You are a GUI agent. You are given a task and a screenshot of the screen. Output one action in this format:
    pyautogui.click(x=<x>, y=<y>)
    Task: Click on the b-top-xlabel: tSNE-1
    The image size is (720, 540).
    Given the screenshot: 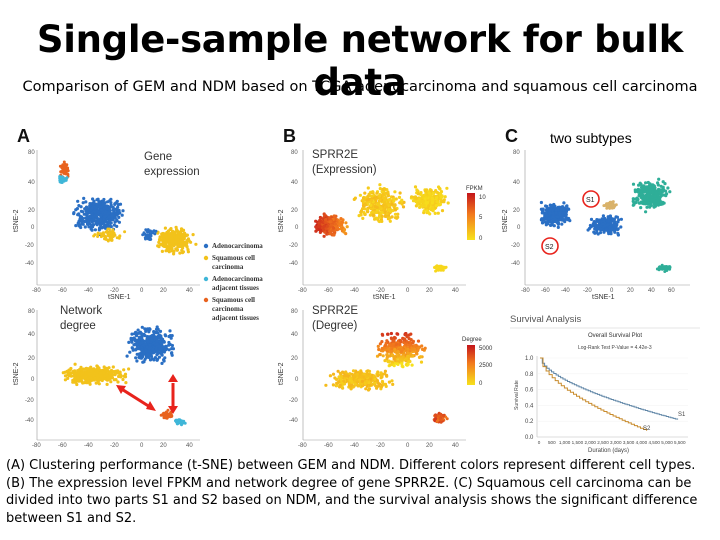 What is the action you would take?
    pyautogui.click(x=384, y=297)
    